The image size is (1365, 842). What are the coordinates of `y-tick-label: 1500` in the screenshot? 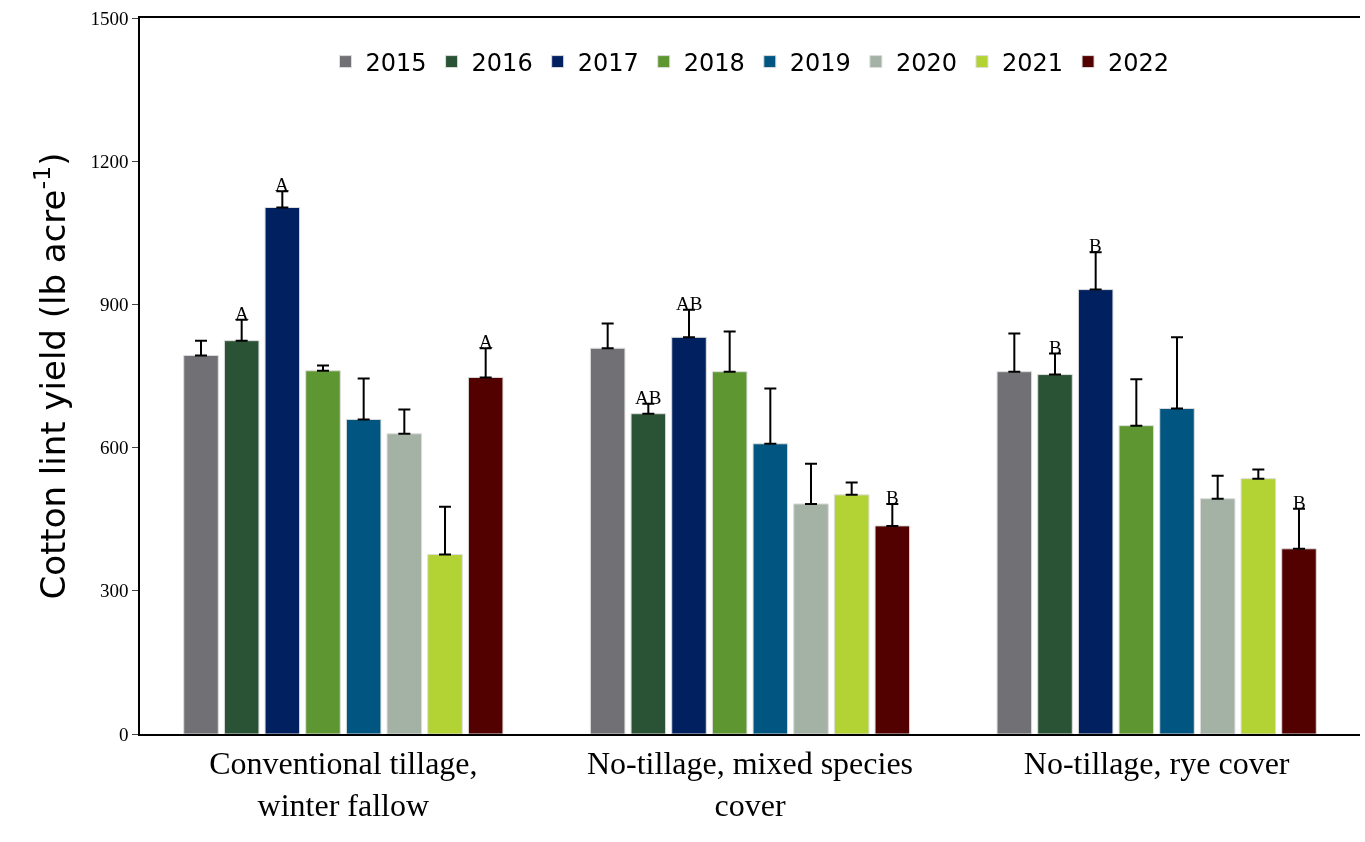 It's located at (109, 18).